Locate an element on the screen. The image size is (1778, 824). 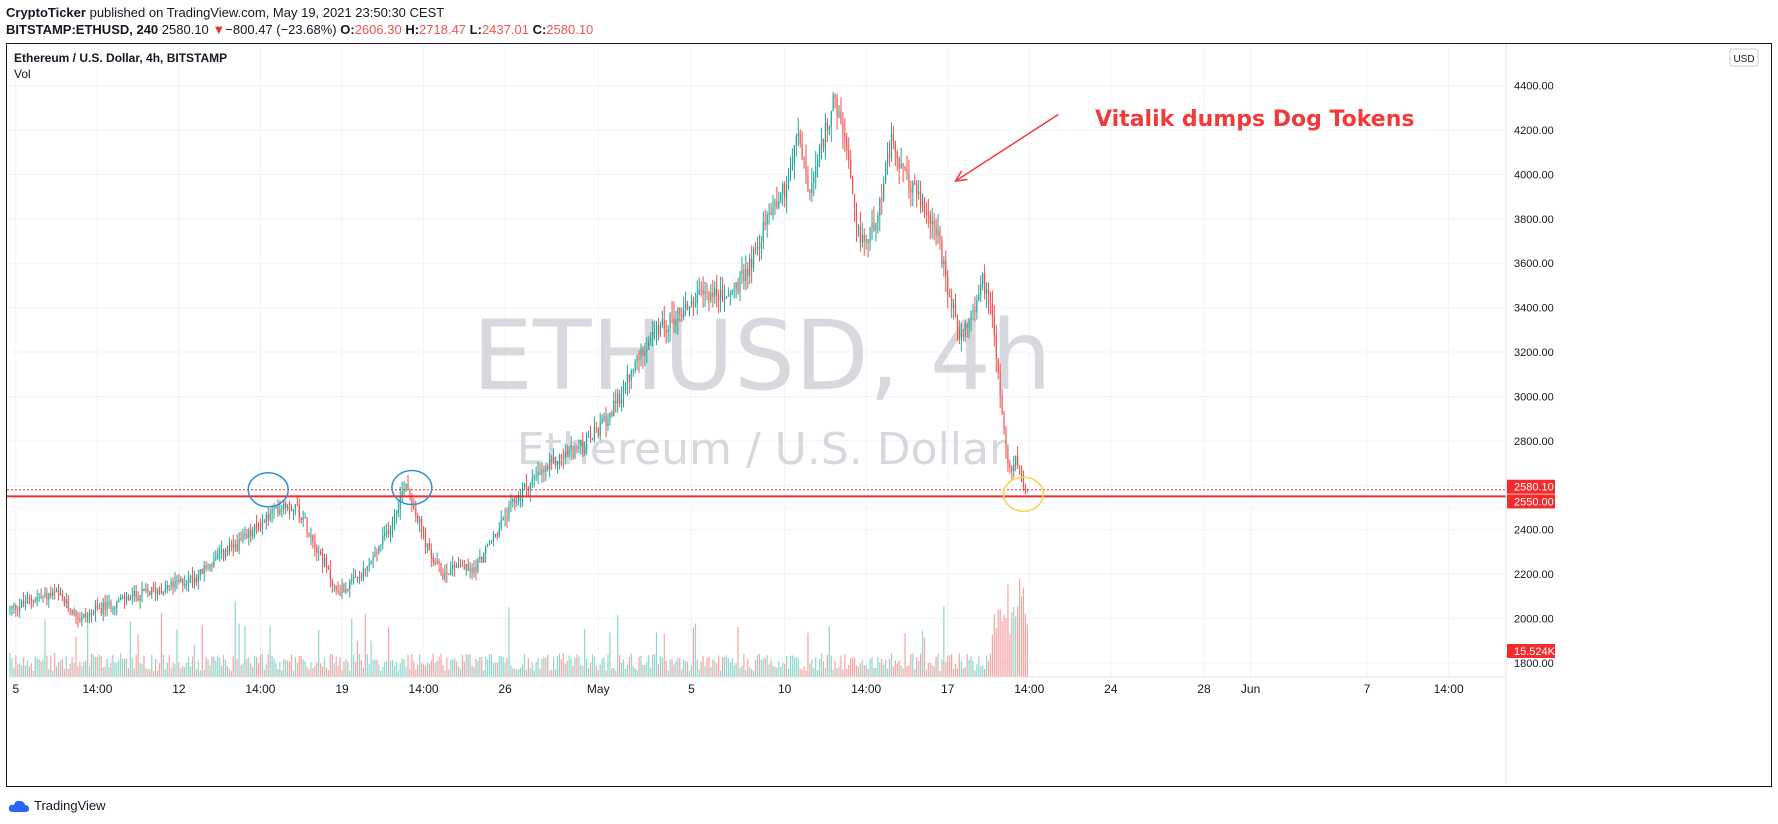
annotation-arrow-head is located at coordinates (961, 176).